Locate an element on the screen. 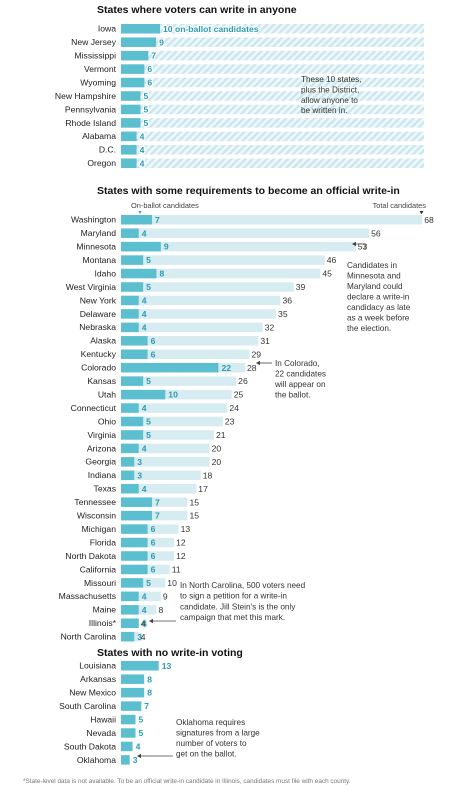  annotation-line: Minnesota and is located at coordinates (374, 276).